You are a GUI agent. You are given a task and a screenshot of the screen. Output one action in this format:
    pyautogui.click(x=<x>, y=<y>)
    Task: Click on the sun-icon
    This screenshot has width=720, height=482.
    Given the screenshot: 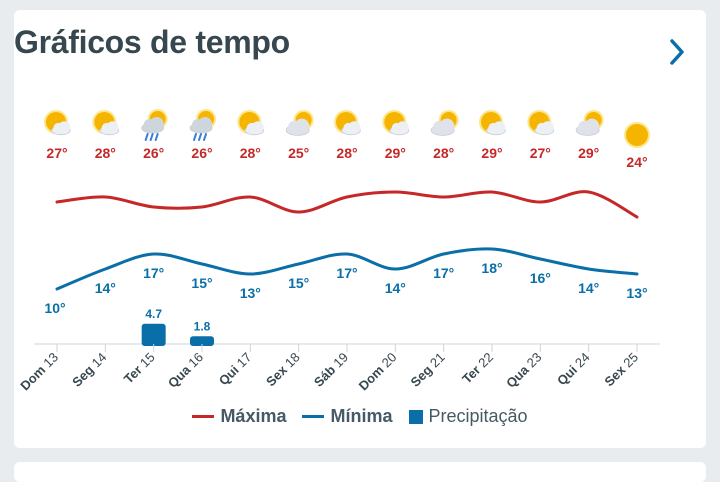 What is the action you would take?
    pyautogui.click(x=637, y=135)
    